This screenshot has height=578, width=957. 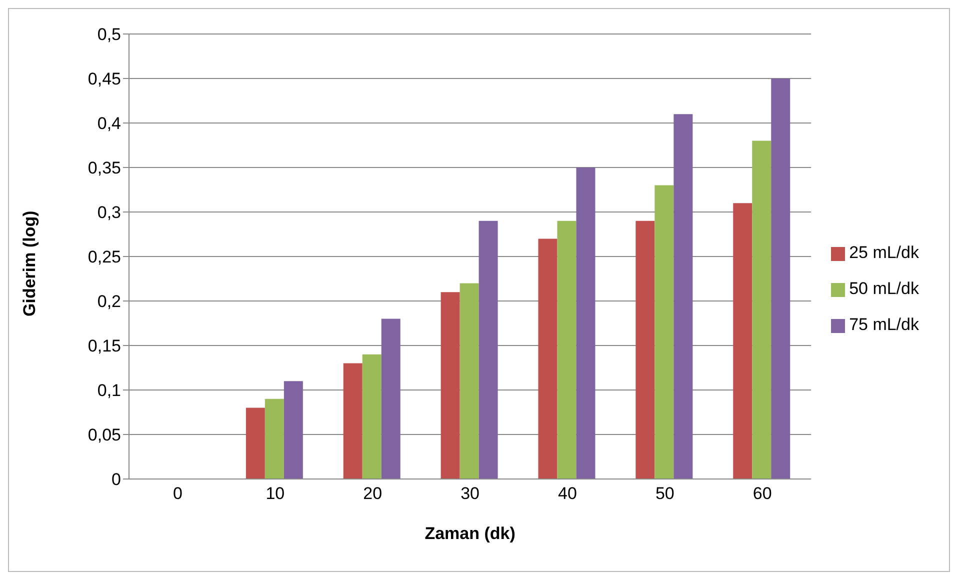 What do you see at coordinates (762, 494) in the screenshot?
I see `x-tick-label: 60` at bounding box center [762, 494].